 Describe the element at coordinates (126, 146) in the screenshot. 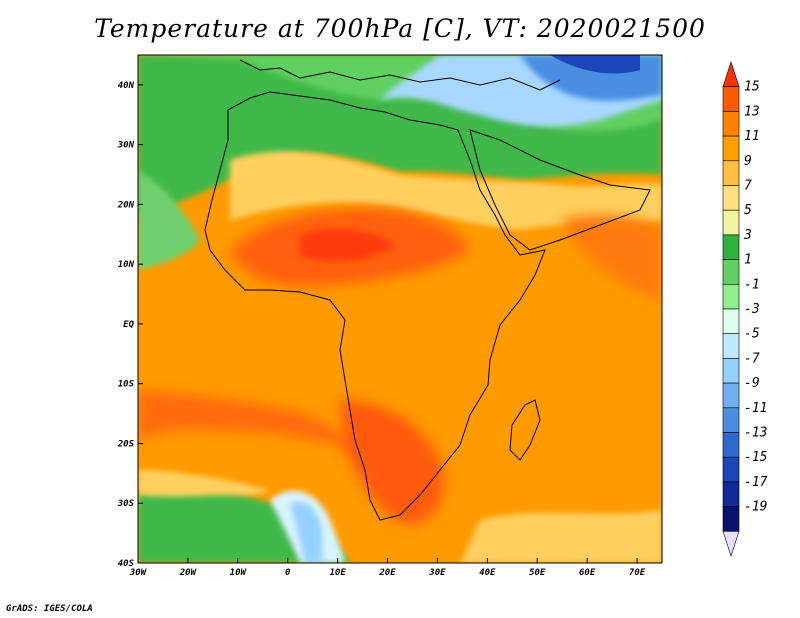

I see `lat-tick-label: 30N` at that location.